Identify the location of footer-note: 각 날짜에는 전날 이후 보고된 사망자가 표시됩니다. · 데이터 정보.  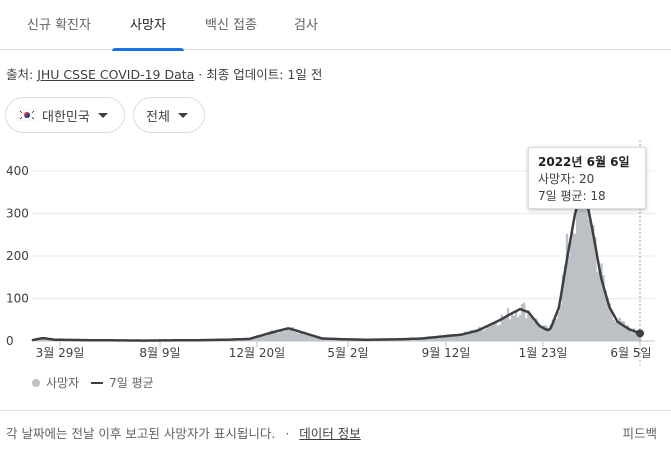
(183, 432).